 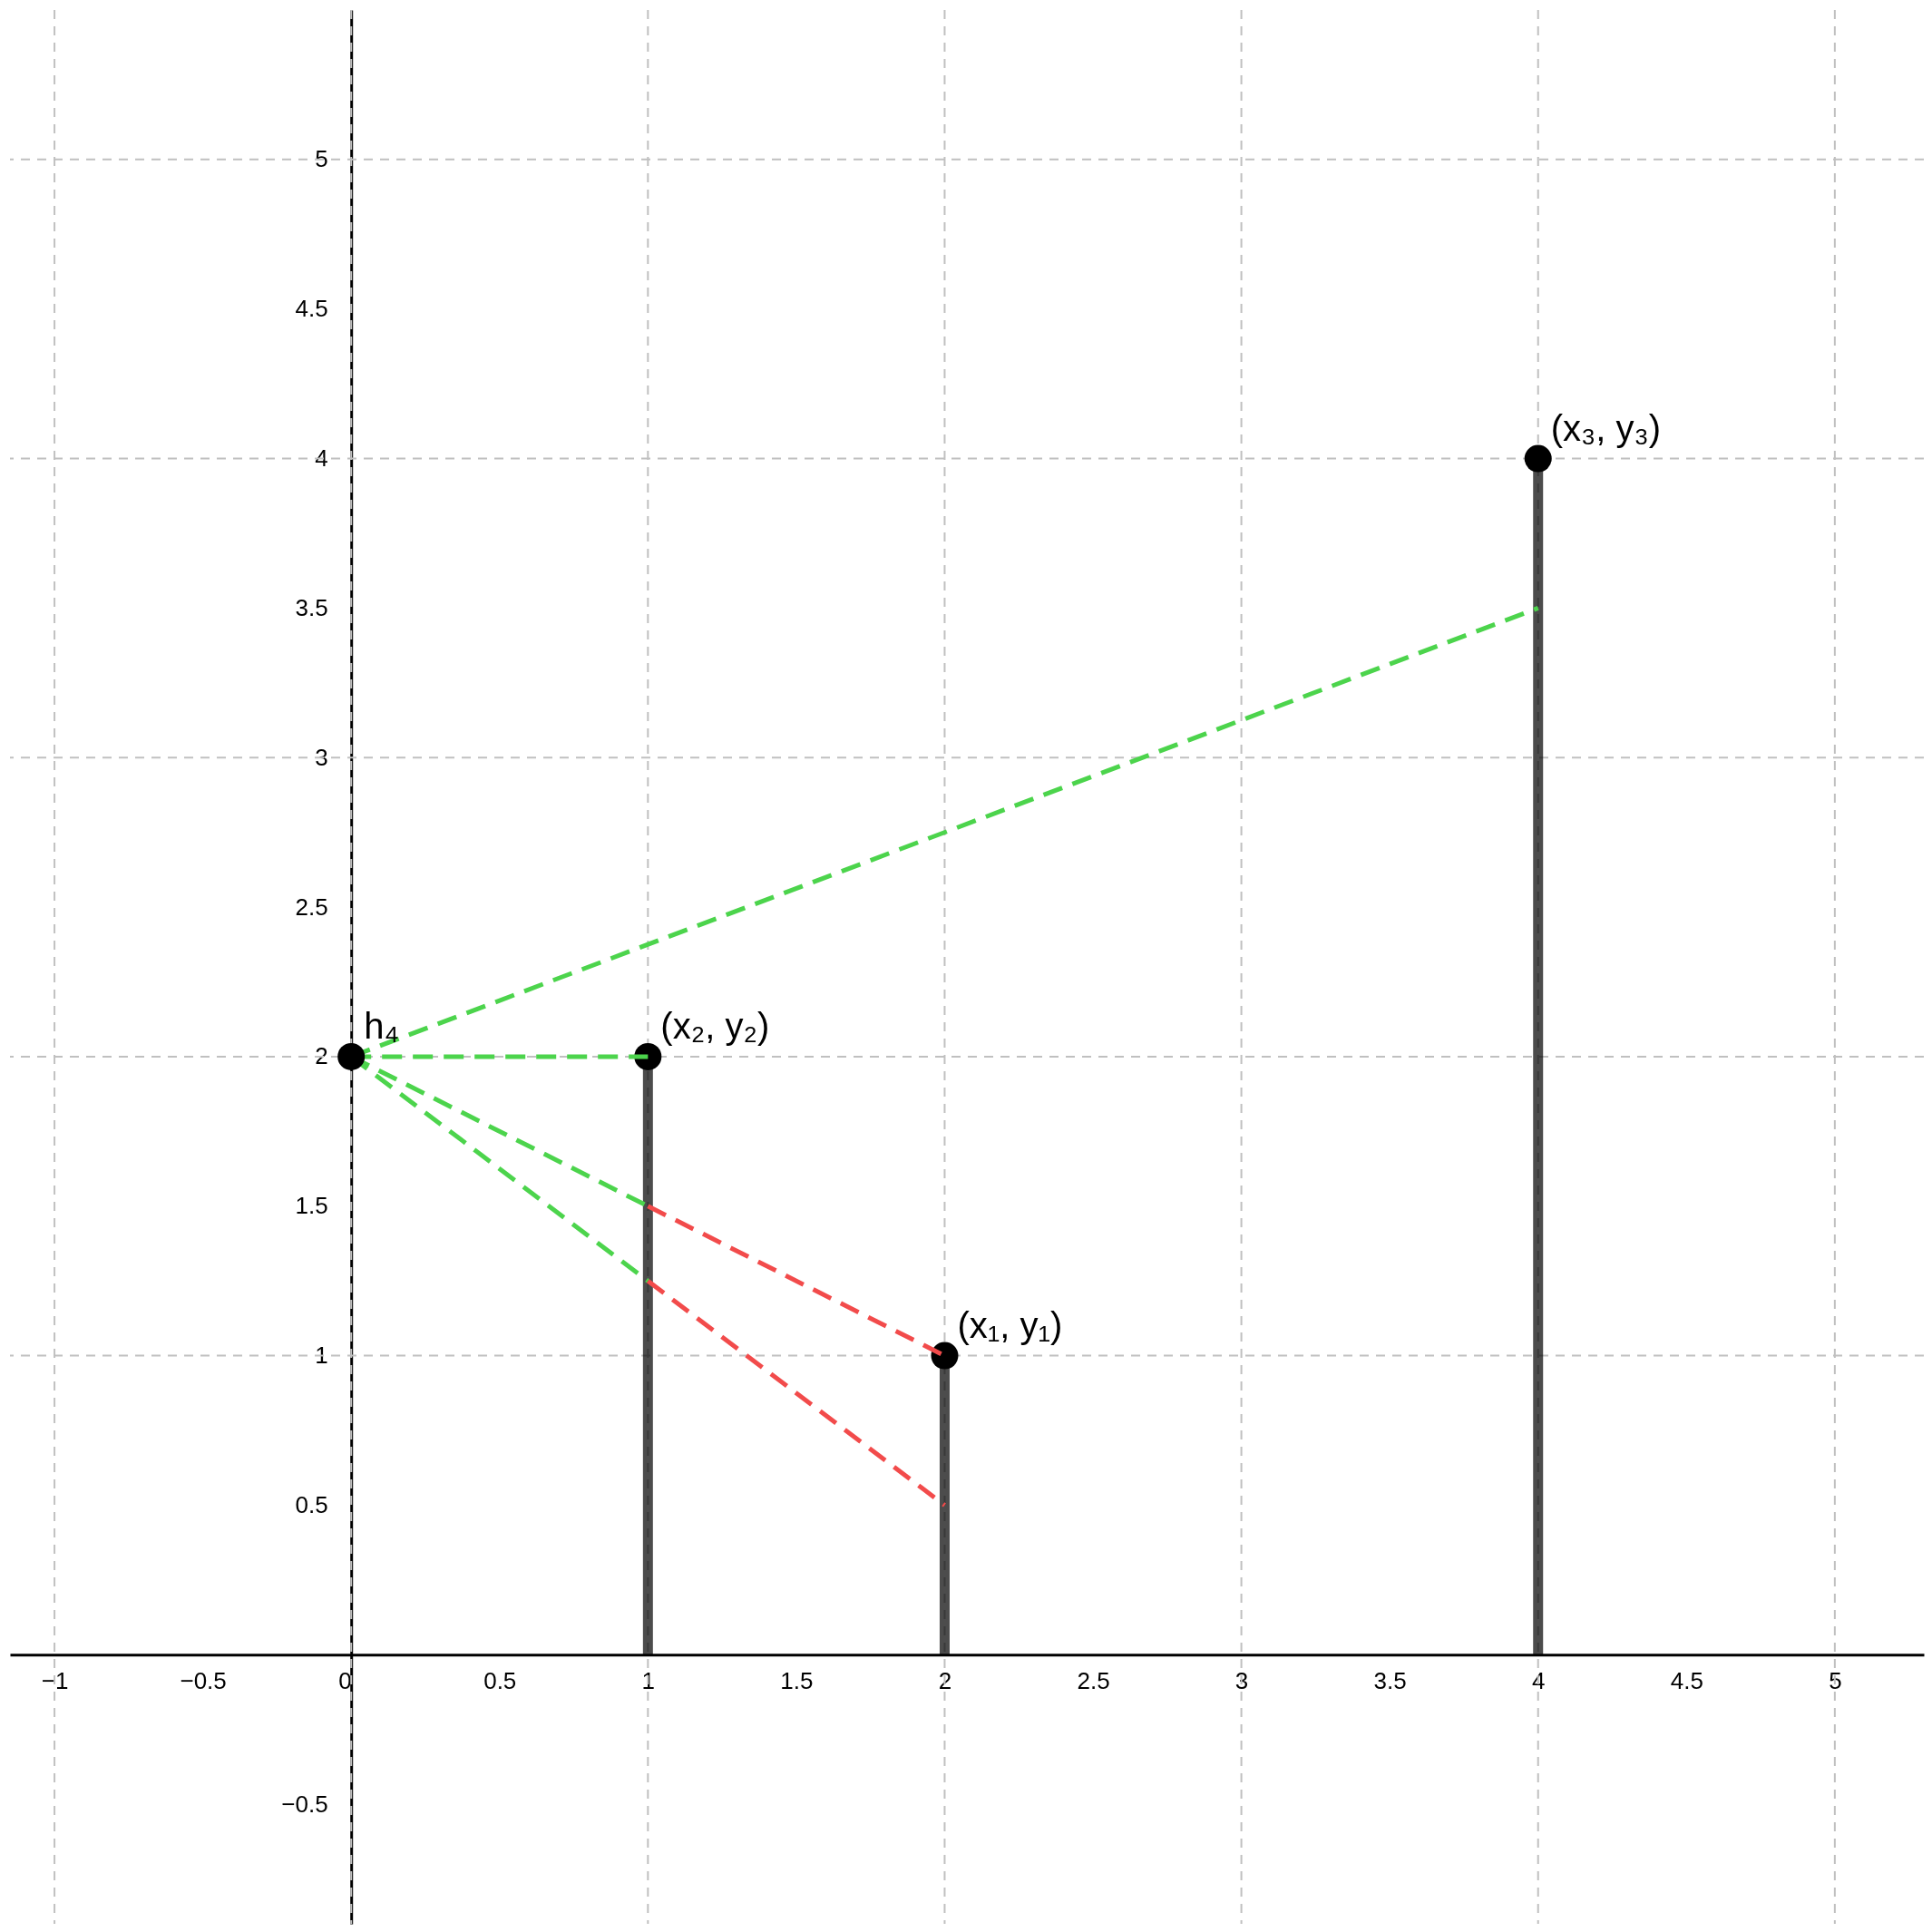 What do you see at coordinates (321, 757) in the screenshot?
I see `y-tick-label: 3` at bounding box center [321, 757].